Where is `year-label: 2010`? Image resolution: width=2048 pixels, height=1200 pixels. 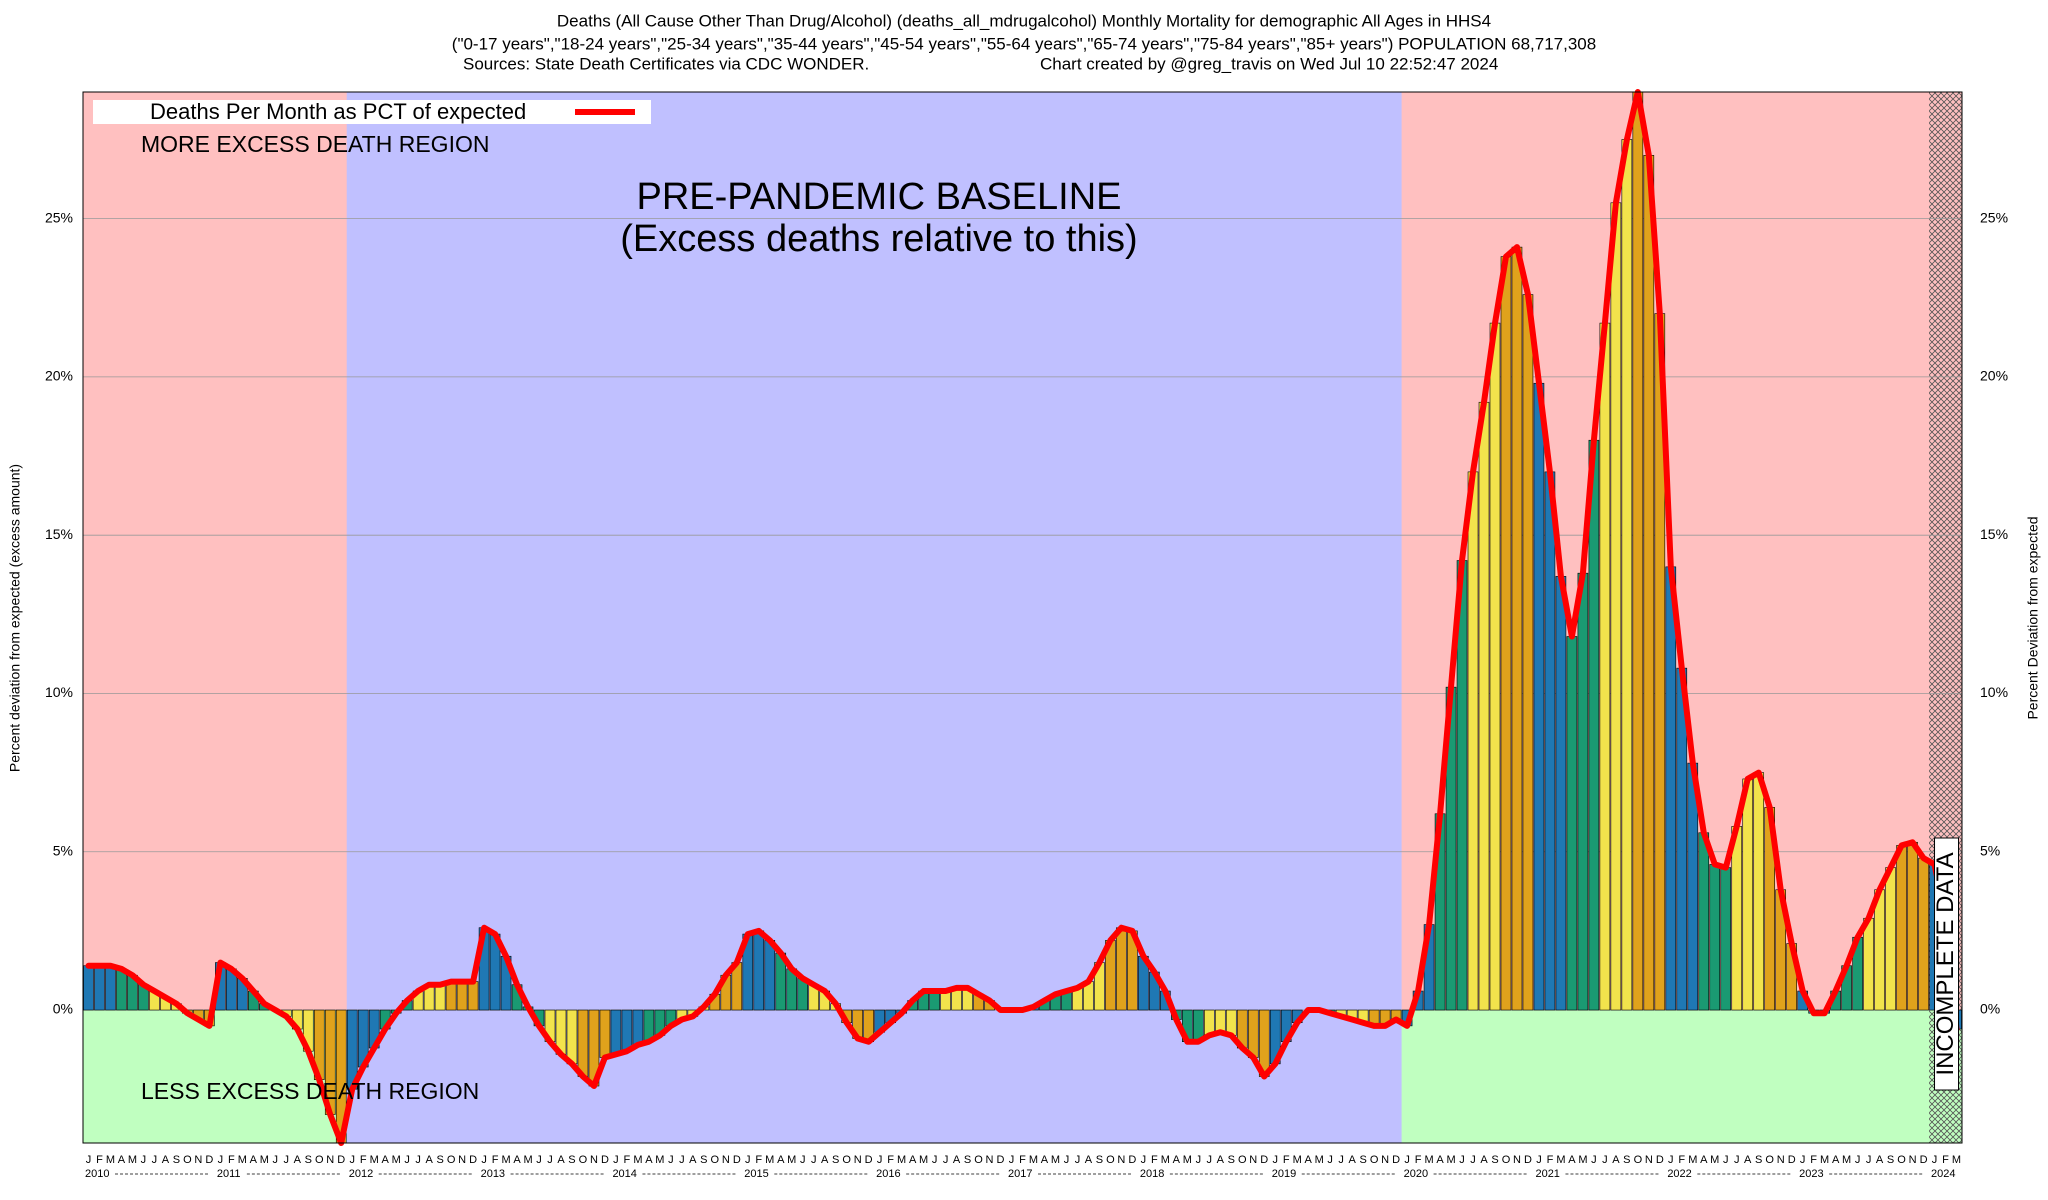
year-label: 2010 is located at coordinates (97, 1174).